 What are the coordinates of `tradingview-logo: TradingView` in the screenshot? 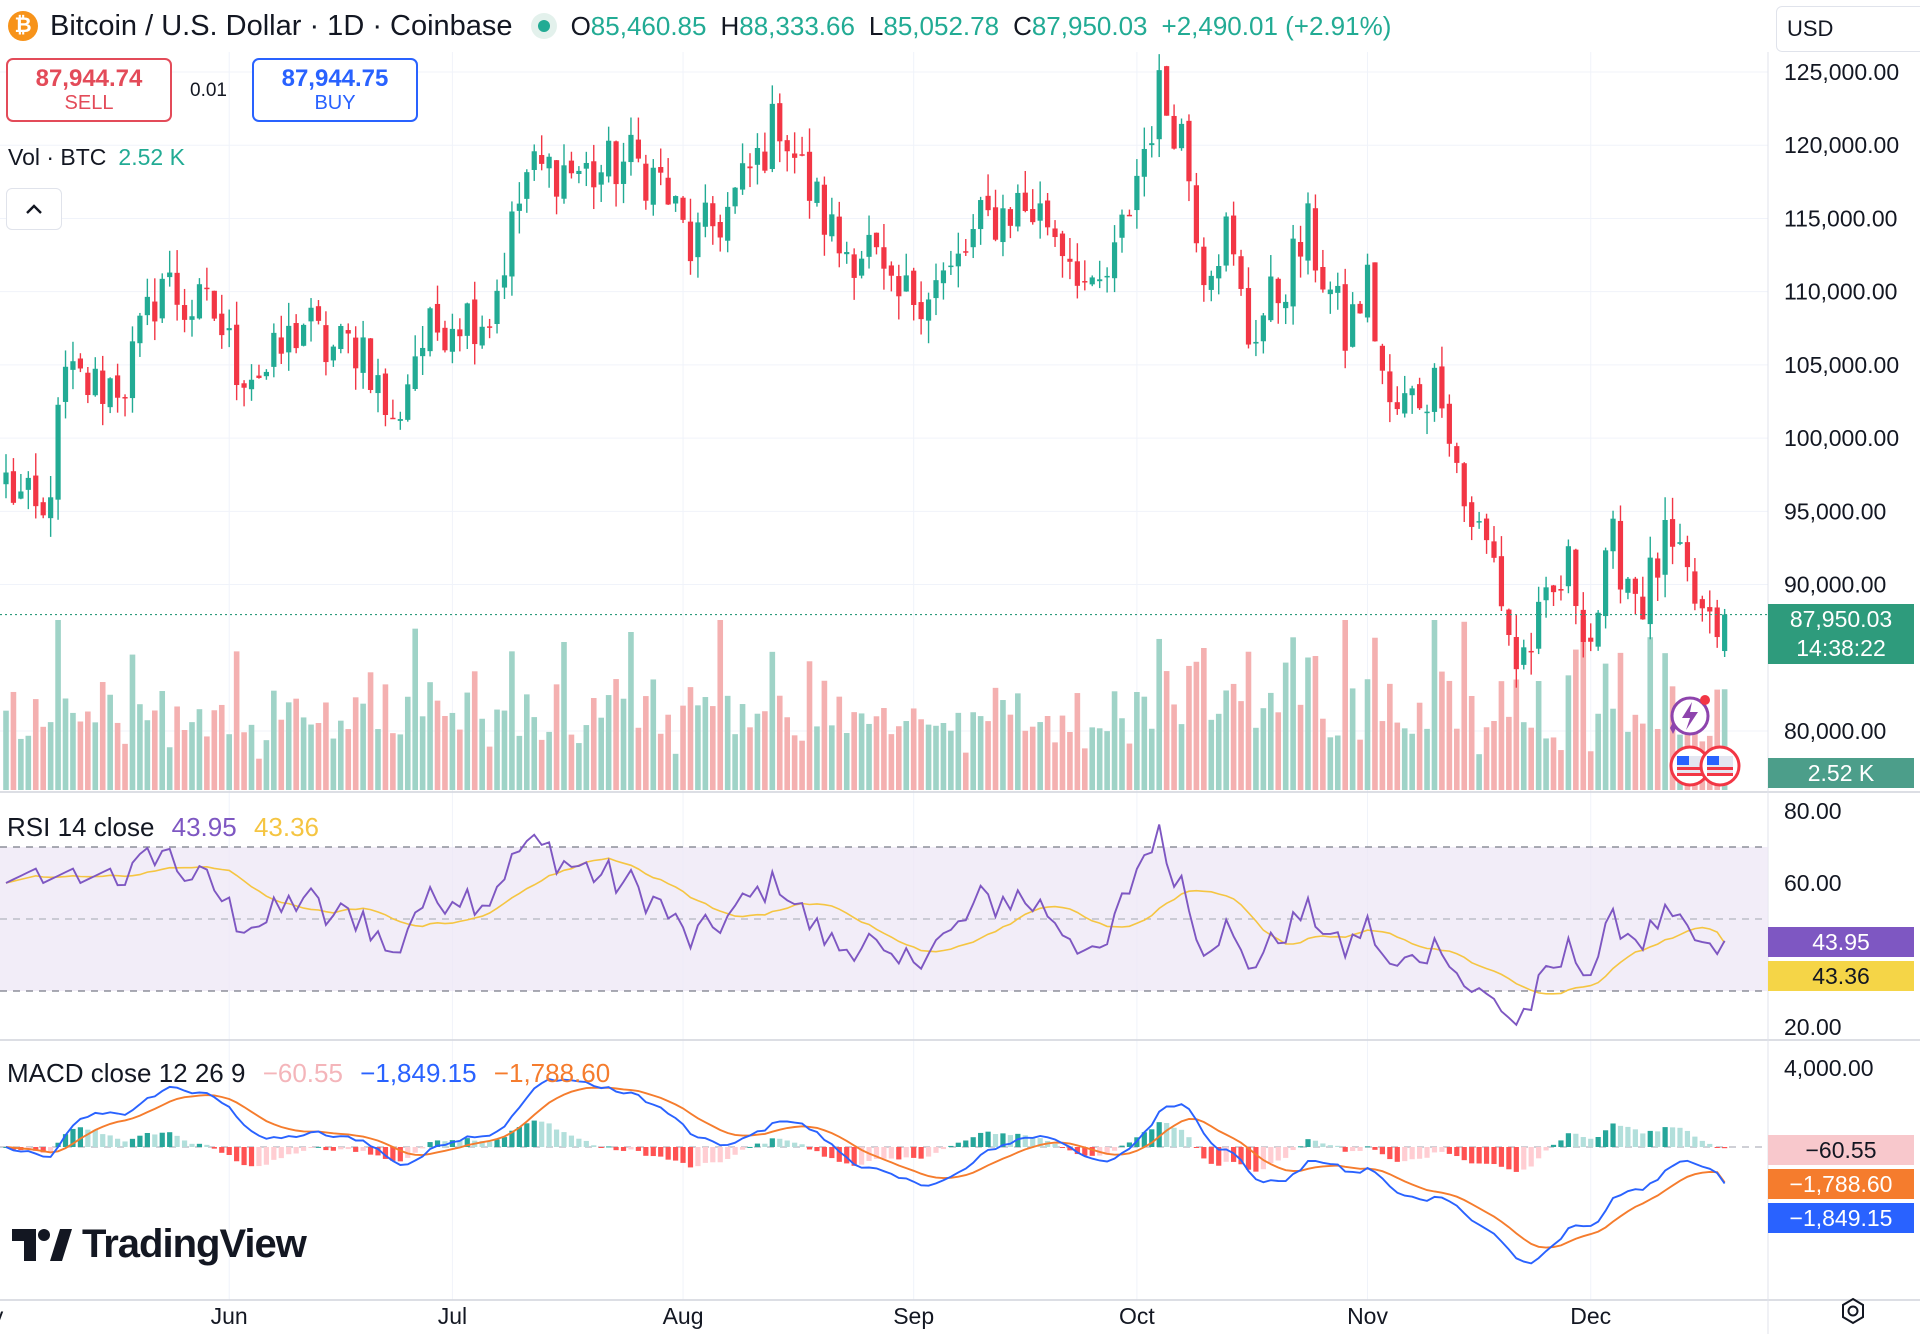 It's located at (159, 1244).